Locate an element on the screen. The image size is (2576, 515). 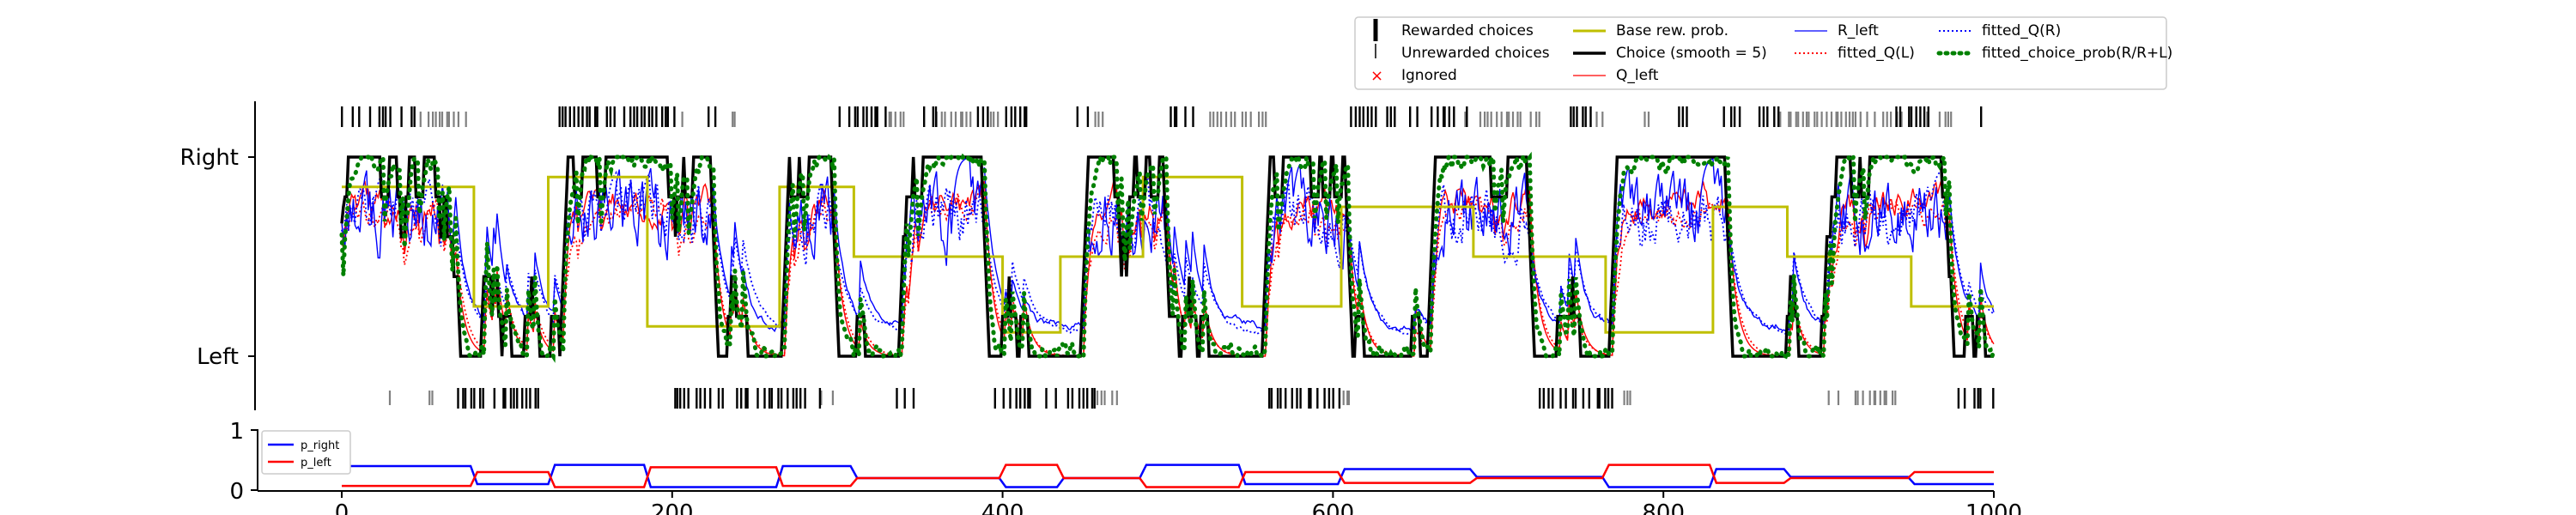
xtick-label: 400 is located at coordinates (1002, 507).